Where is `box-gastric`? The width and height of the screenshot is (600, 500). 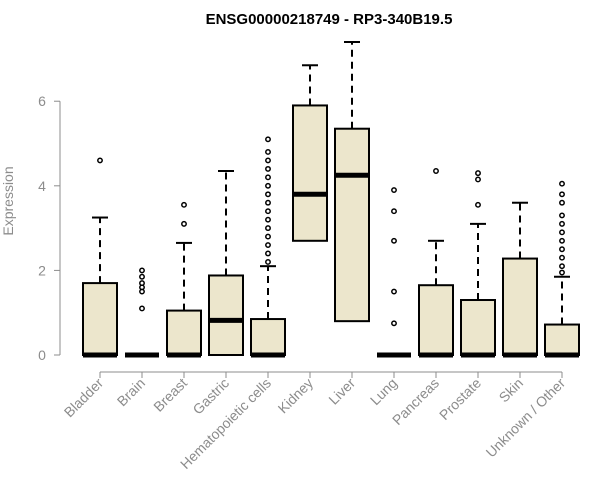
box-gastric is located at coordinates (226, 263).